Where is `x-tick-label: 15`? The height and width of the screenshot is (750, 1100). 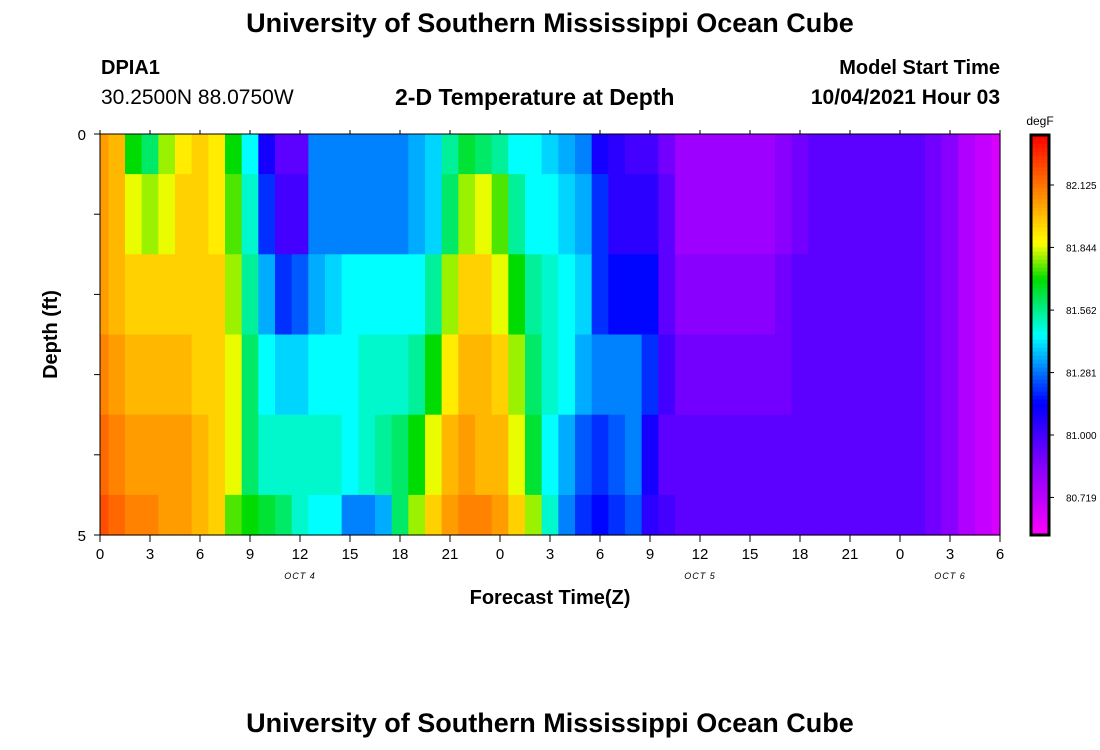
x-tick-label: 15 is located at coordinates (350, 554).